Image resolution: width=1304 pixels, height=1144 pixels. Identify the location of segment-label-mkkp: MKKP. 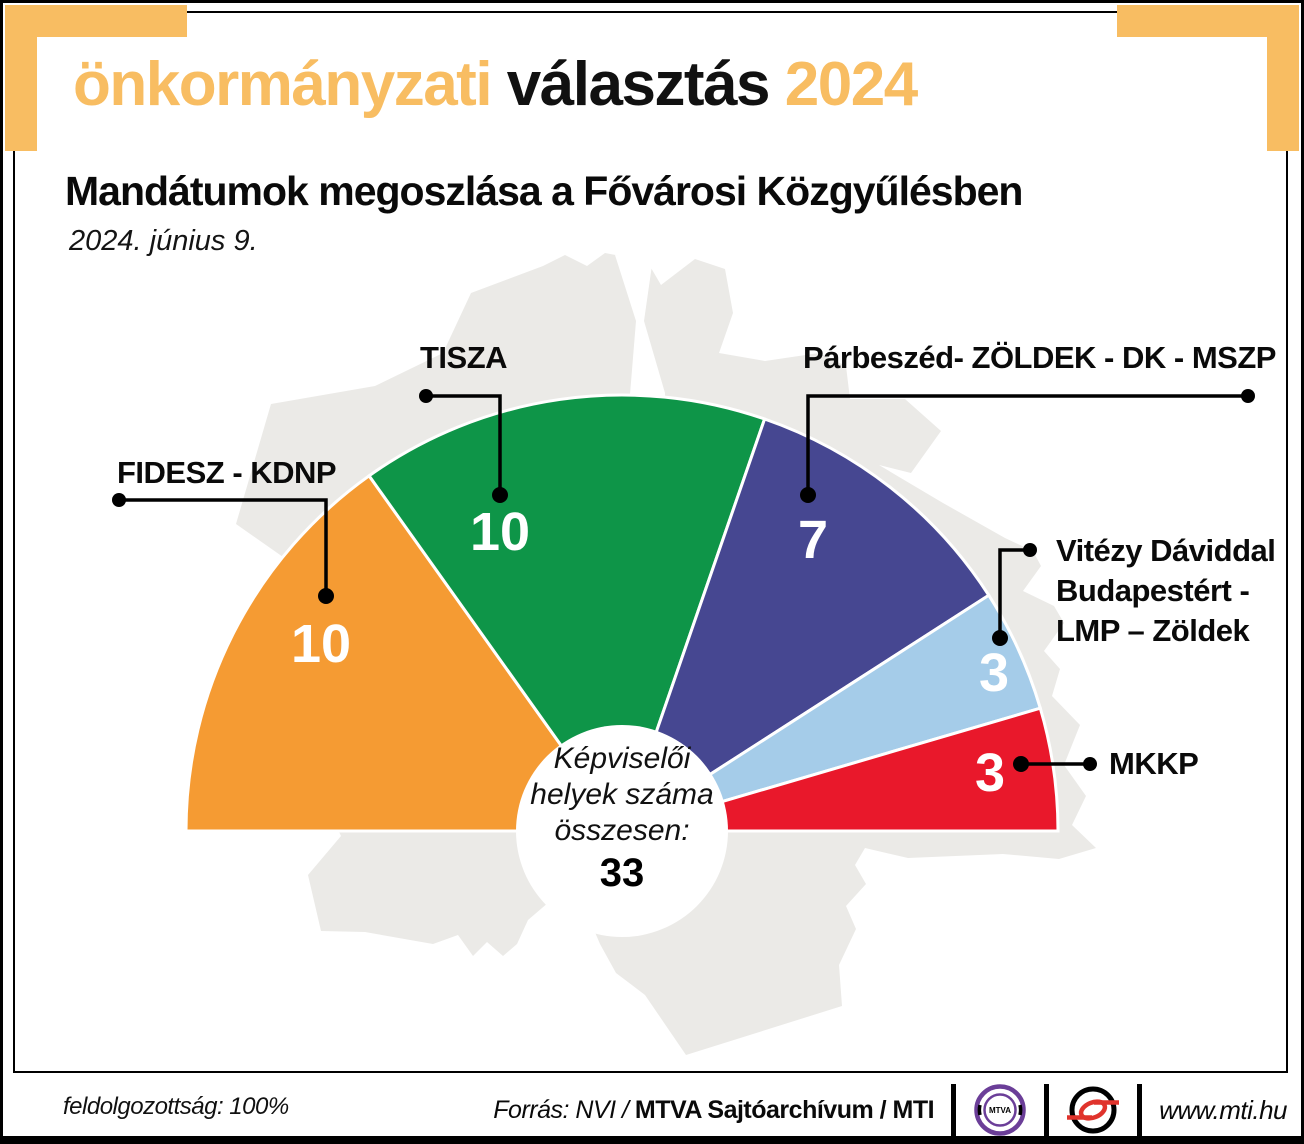
(1154, 763).